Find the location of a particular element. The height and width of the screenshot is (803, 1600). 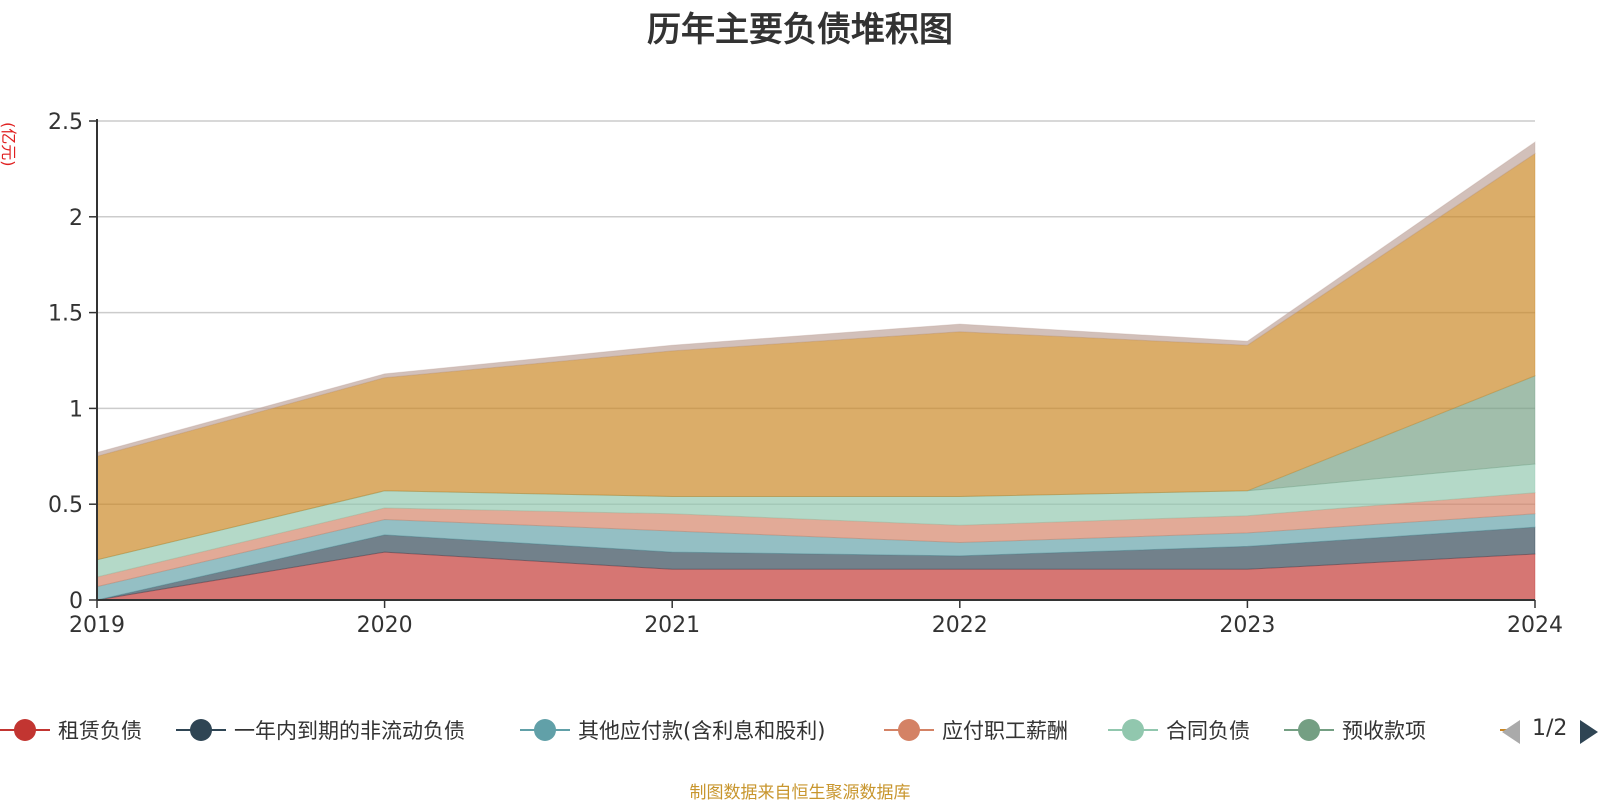

y-tick-label: 2 is located at coordinates (76, 218).